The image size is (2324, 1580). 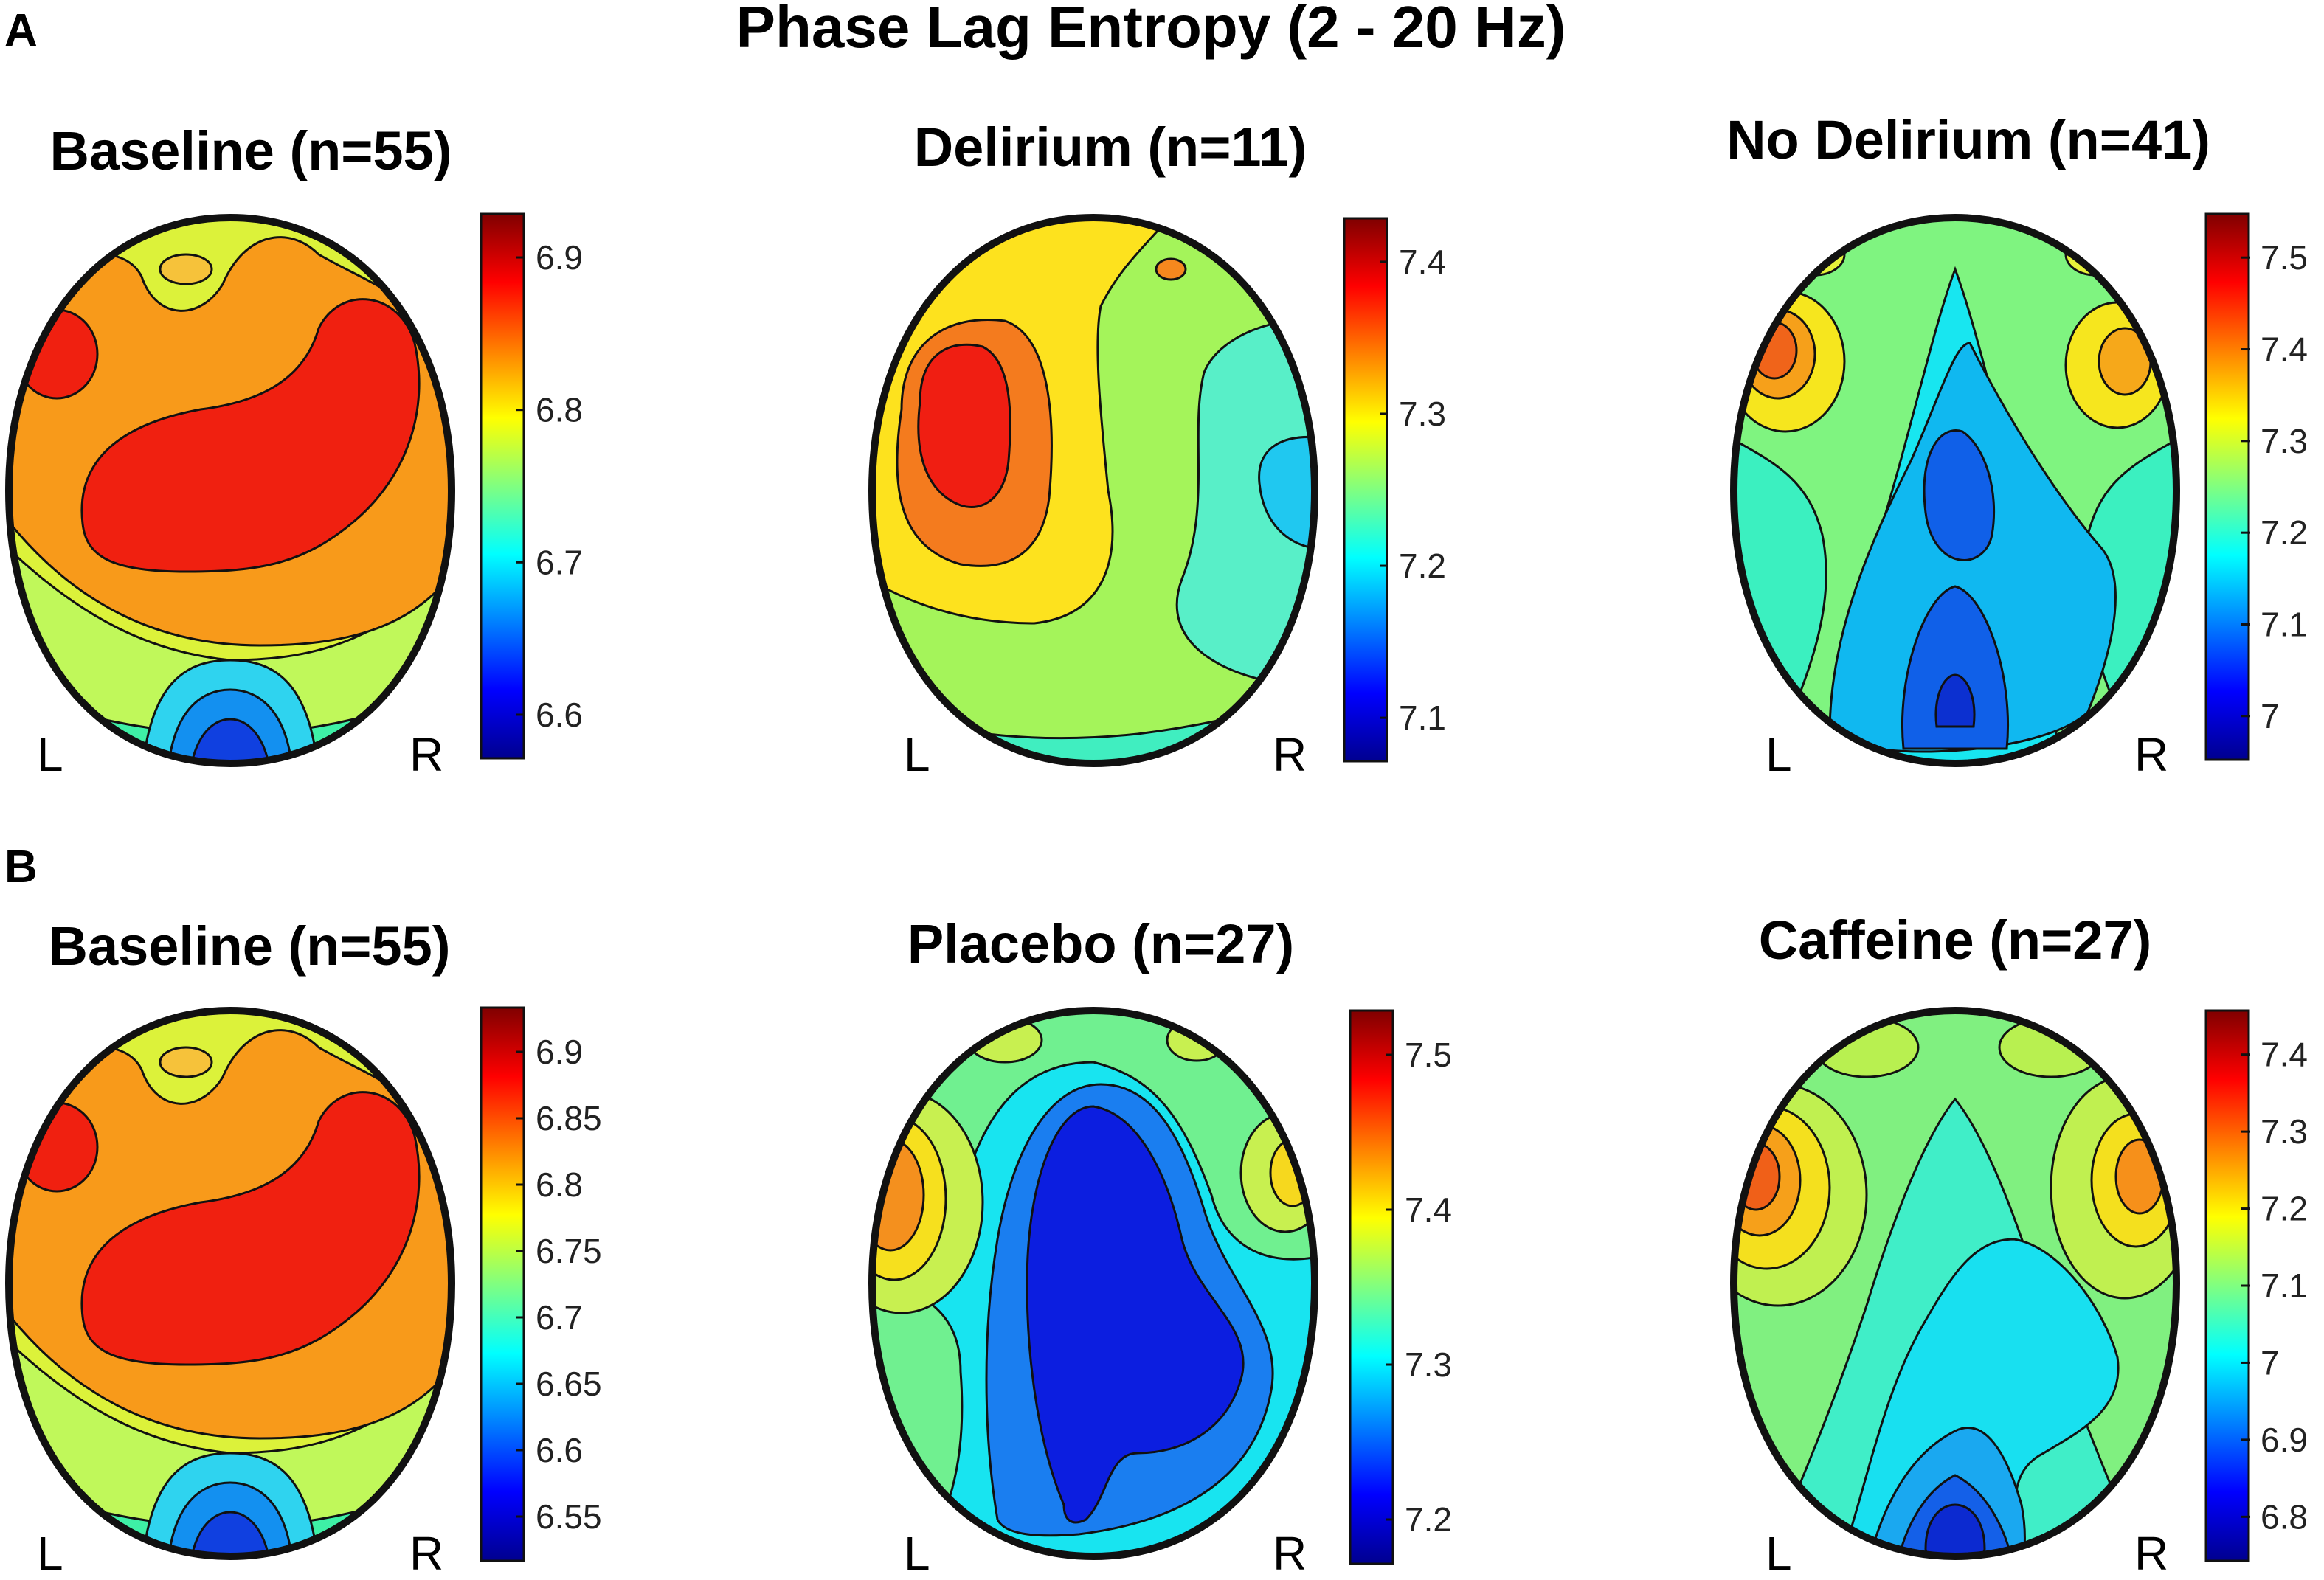 I want to click on panel-b-placebo: Placebo (n=27) L R 7.2 7.3 7.4 7.5, so click(x=1160, y=1246).